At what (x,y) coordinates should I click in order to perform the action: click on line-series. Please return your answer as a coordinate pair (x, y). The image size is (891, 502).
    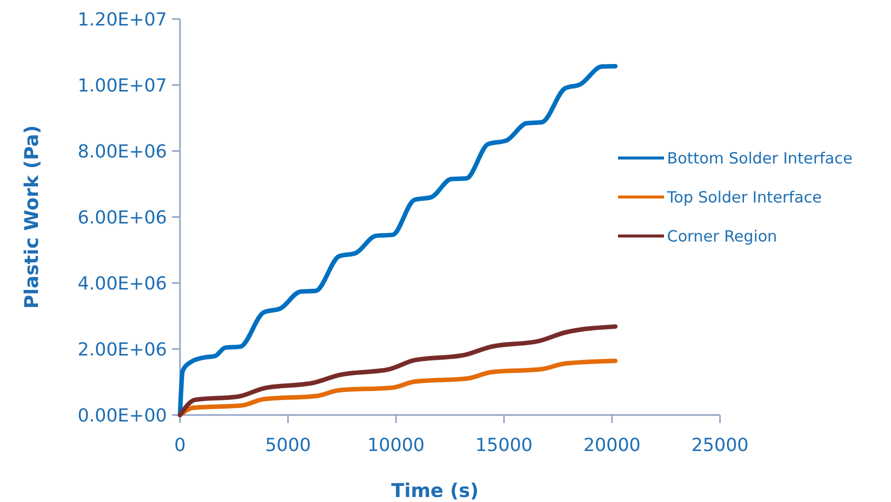
    Looking at the image, I should click on (398, 371).